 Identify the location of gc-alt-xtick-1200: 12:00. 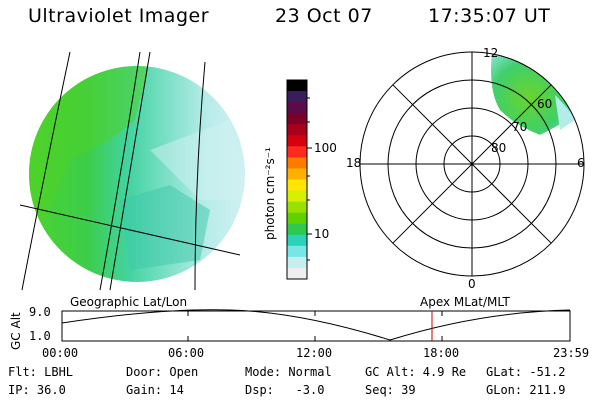
(314, 353).